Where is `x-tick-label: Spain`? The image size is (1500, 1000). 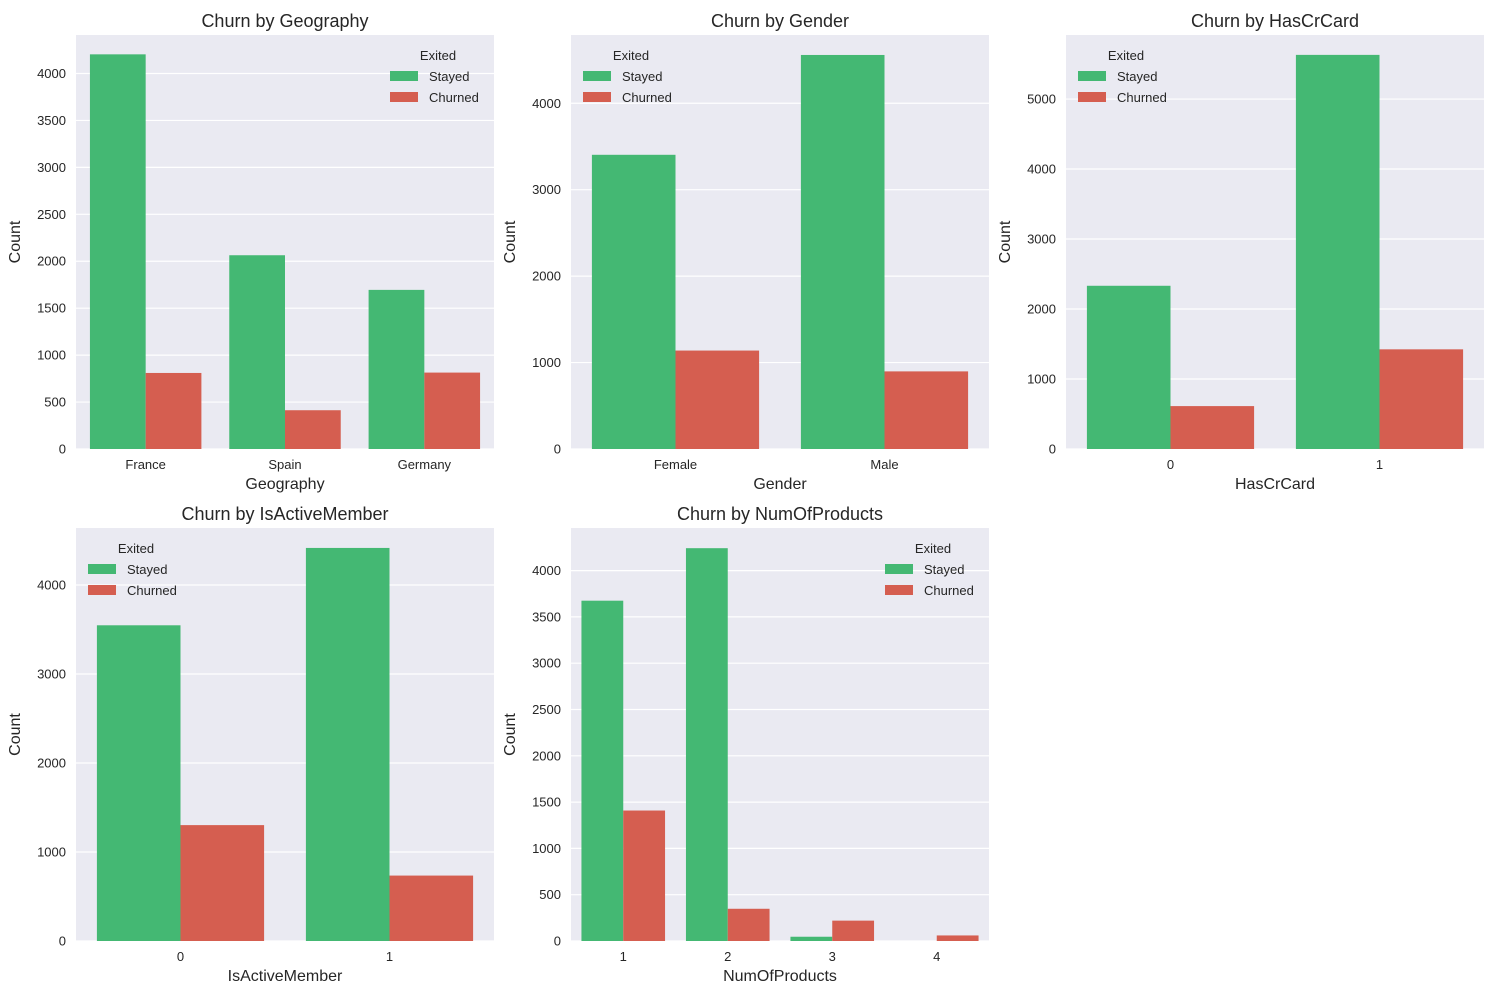 x-tick-label: Spain is located at coordinates (284, 464).